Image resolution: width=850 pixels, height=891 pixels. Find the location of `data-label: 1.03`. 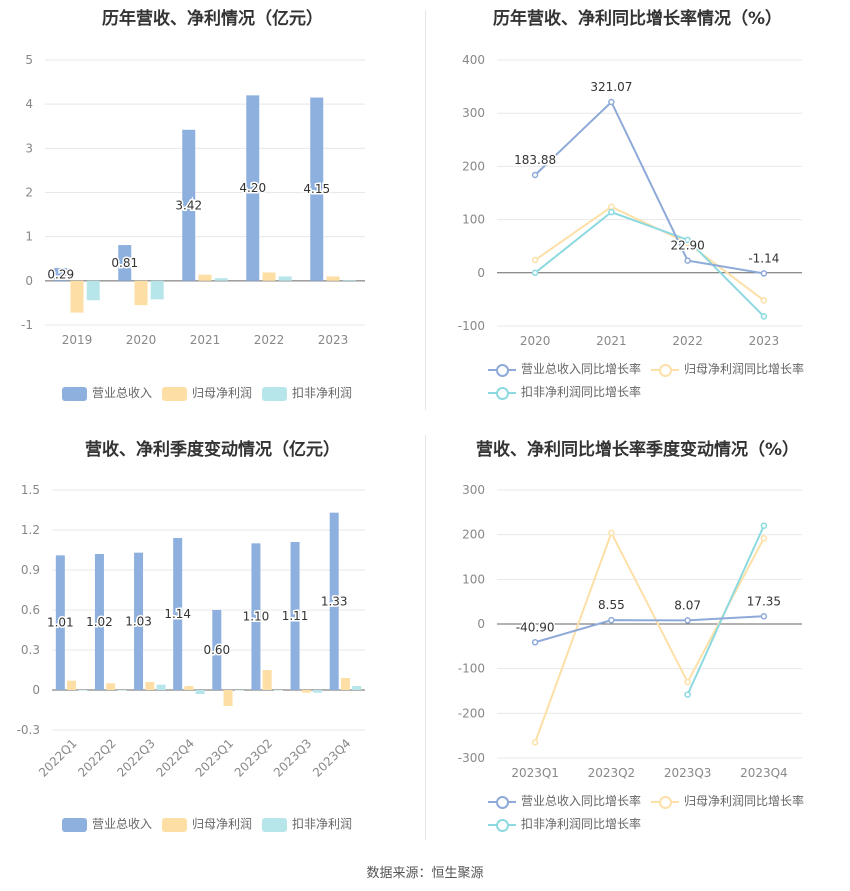

data-label: 1.03 is located at coordinates (138, 621).